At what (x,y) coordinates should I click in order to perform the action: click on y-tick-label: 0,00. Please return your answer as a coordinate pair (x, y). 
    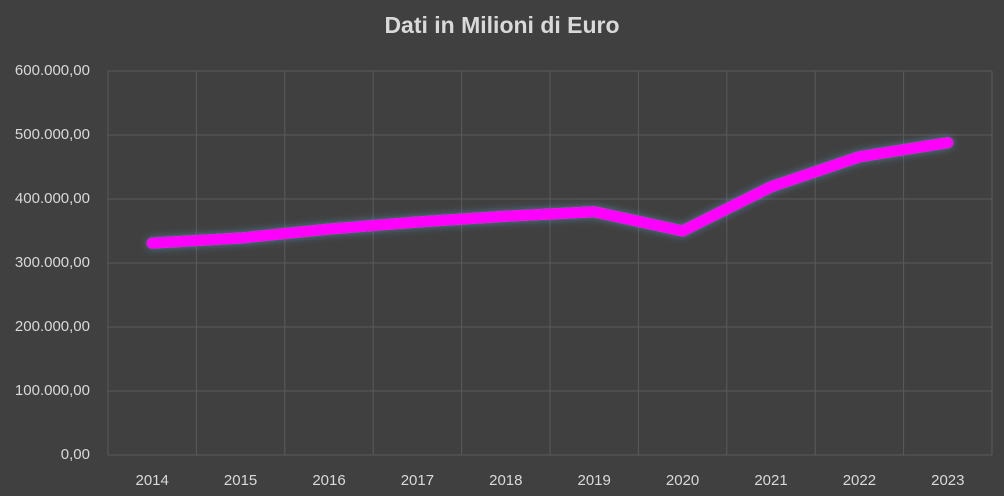
    Looking at the image, I should click on (75, 454).